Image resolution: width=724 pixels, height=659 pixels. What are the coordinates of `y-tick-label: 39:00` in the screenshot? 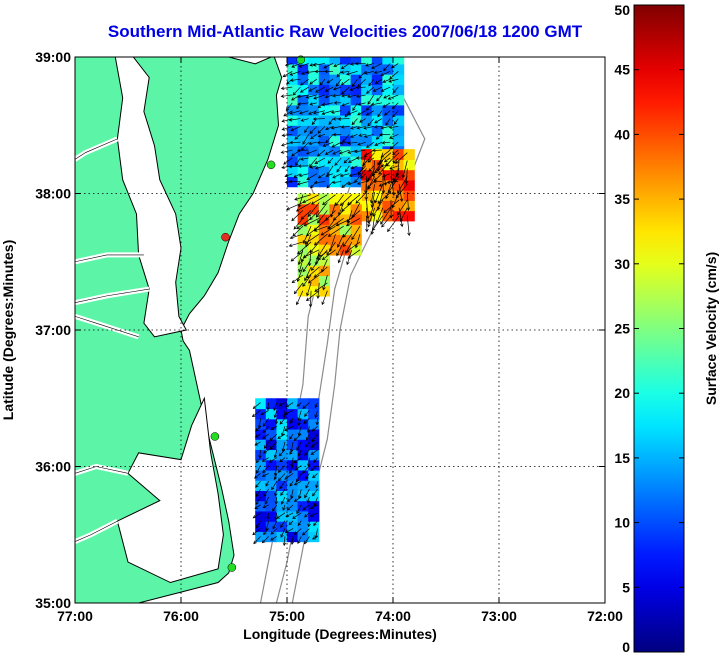 It's located at (53, 57).